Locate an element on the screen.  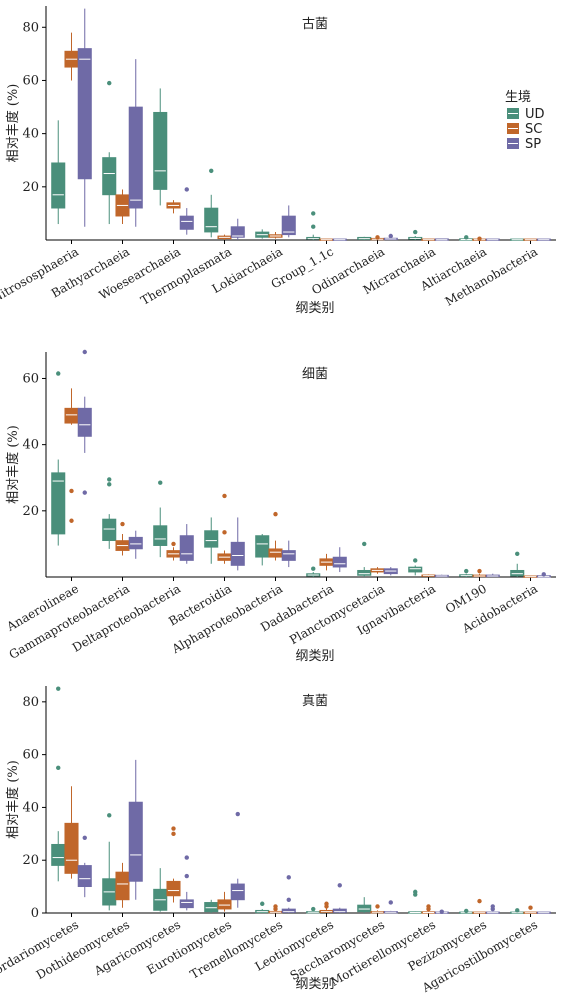
legend-item-sp: SP is located at coordinates (524, 144).